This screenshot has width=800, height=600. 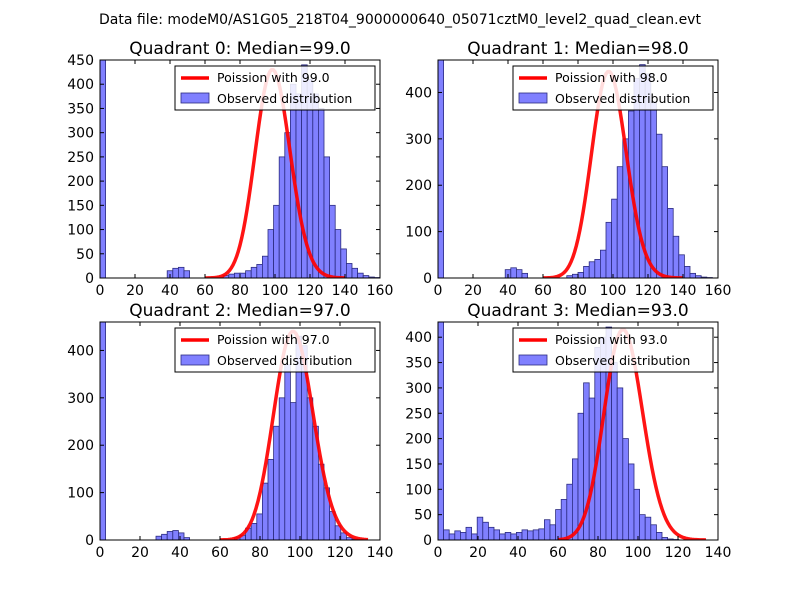 I want to click on quadrant-3-xtick-label: 0, so click(x=438, y=553).